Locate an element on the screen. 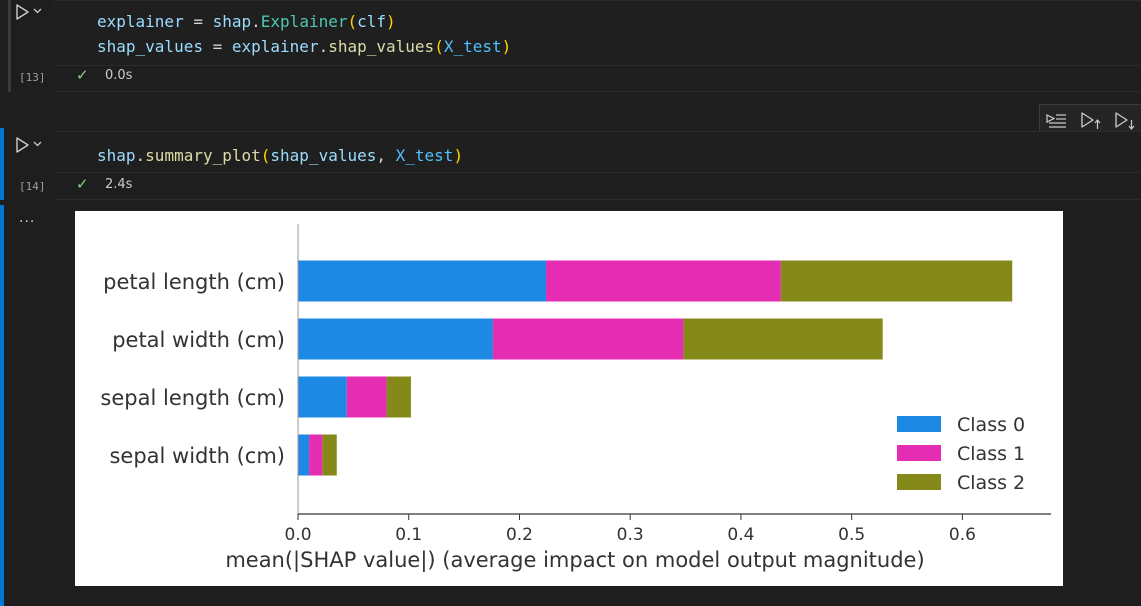  x-tick-label: 0.0 is located at coordinates (297, 535).